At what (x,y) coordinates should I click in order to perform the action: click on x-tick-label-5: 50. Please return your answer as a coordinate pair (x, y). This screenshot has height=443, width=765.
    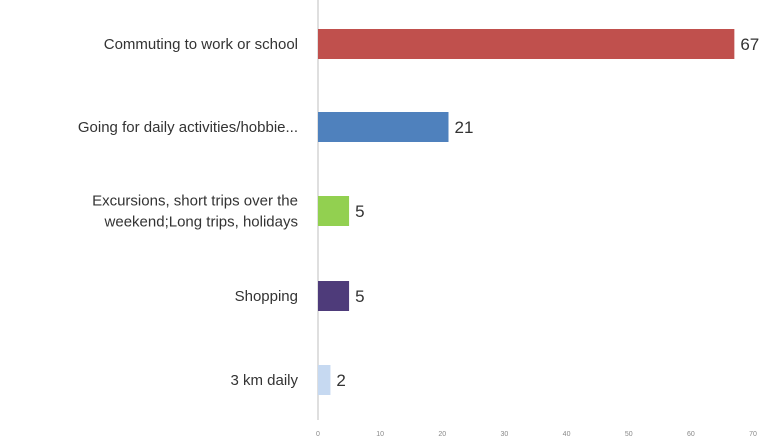
    Looking at the image, I should click on (629, 434).